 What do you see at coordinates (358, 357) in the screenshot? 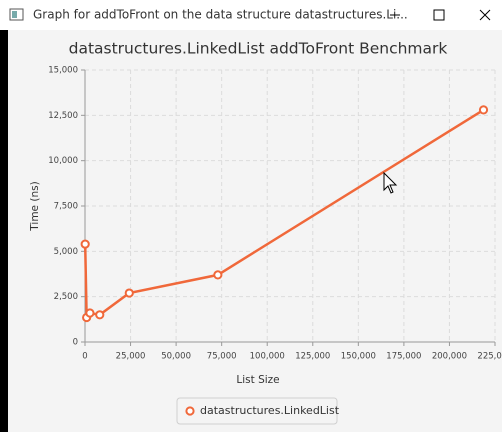
I see `x-tick-label: 150,000` at bounding box center [358, 357].